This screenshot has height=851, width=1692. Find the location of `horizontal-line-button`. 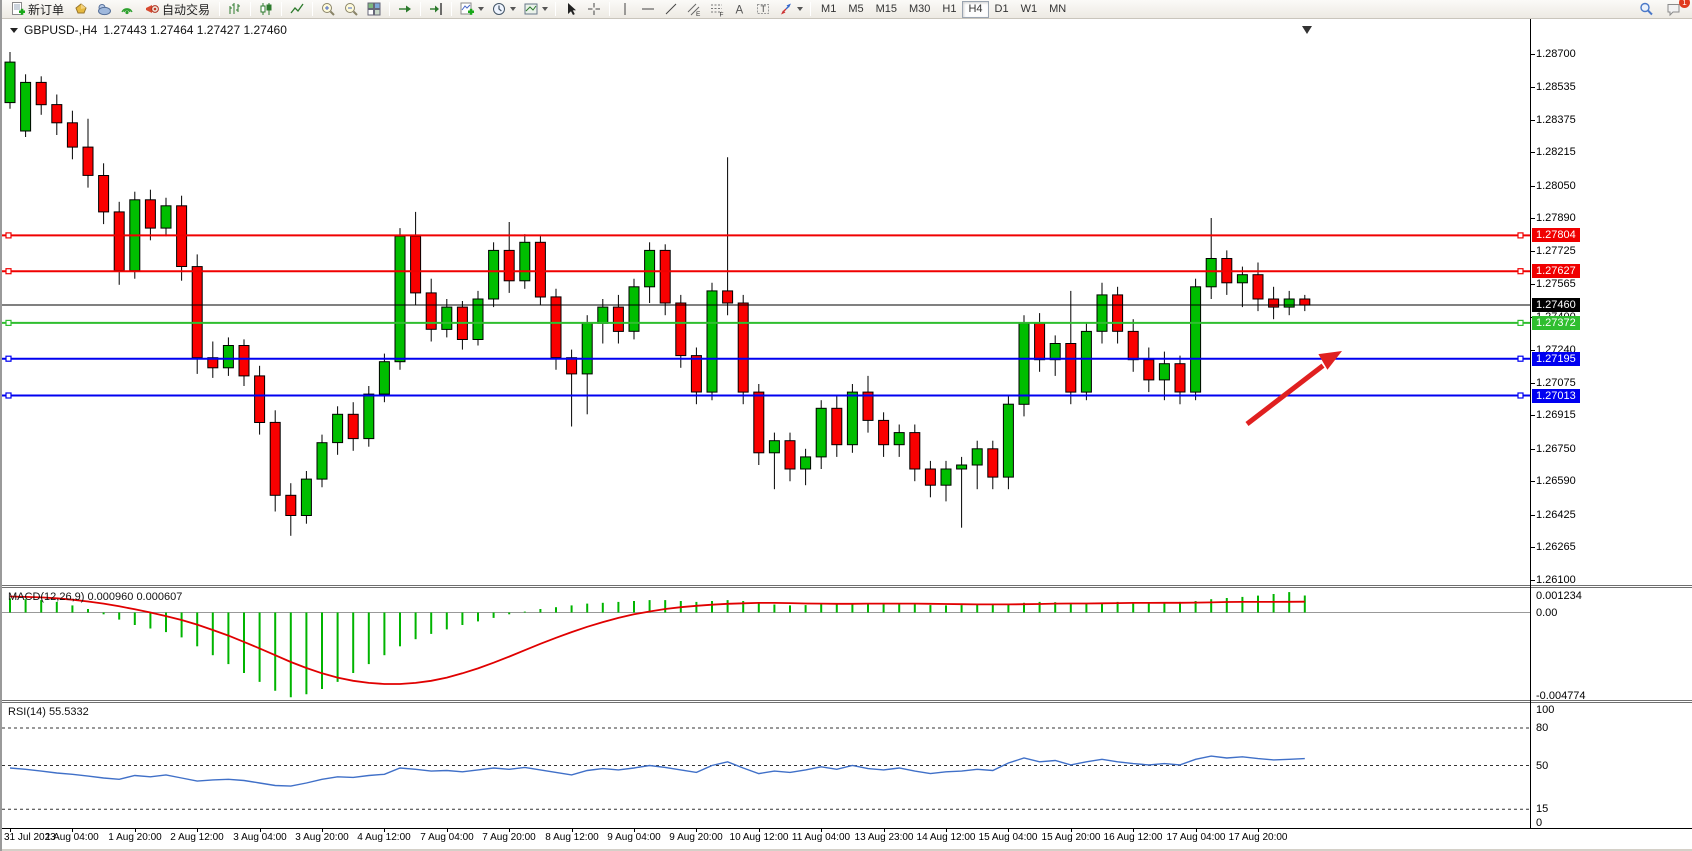

horizontal-line-button is located at coordinates (648, 9).